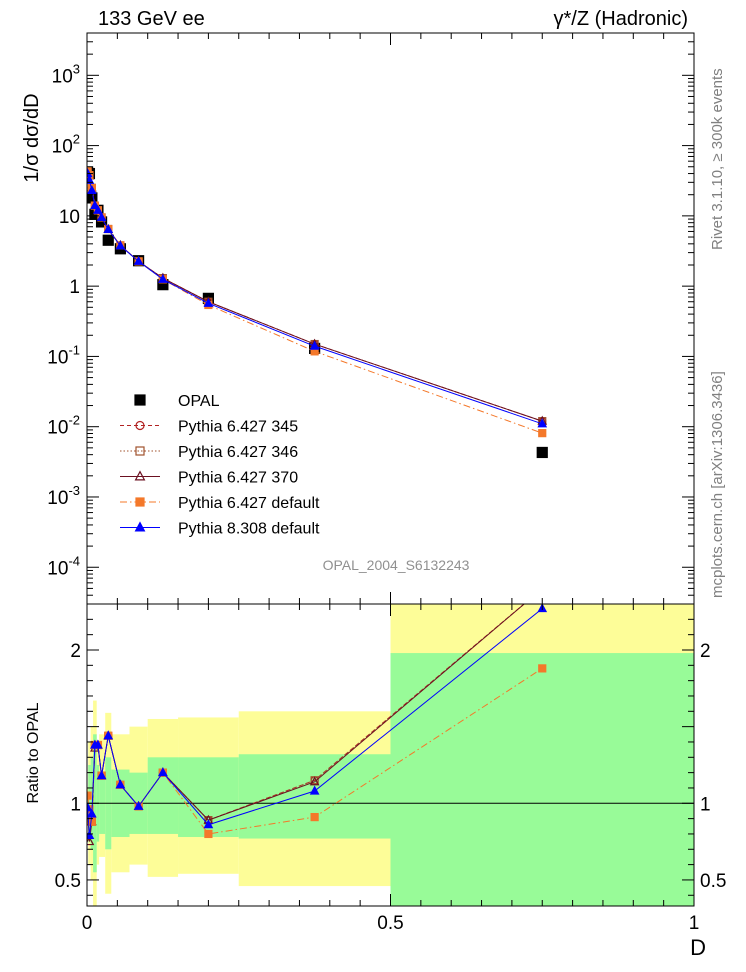  I want to click on legend-entry-2: Pythia 6.427 346, so click(209, 452).